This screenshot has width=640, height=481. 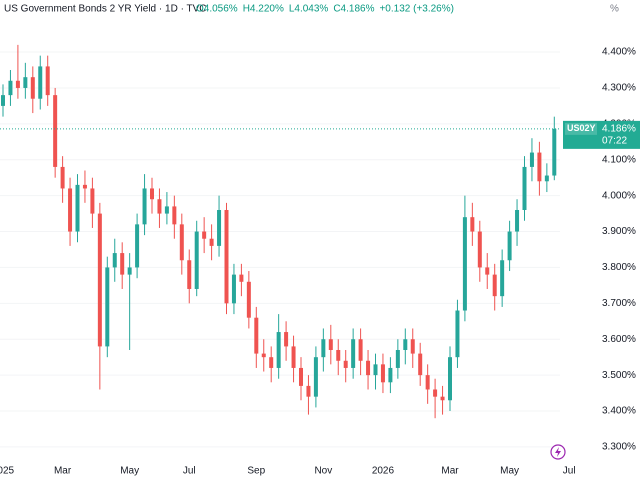 I want to click on y-tick-label: 4.400%, so click(x=619, y=52).